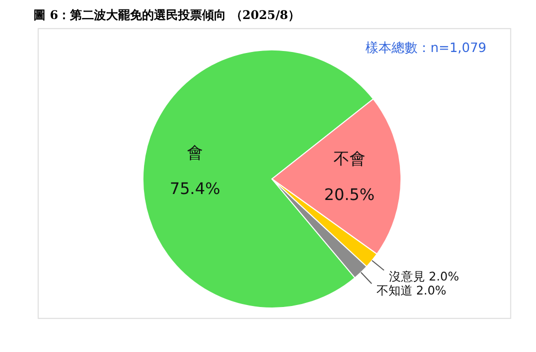 The image size is (536, 352). I want to click on slice-label: 不知道 2.0%, so click(411, 290).